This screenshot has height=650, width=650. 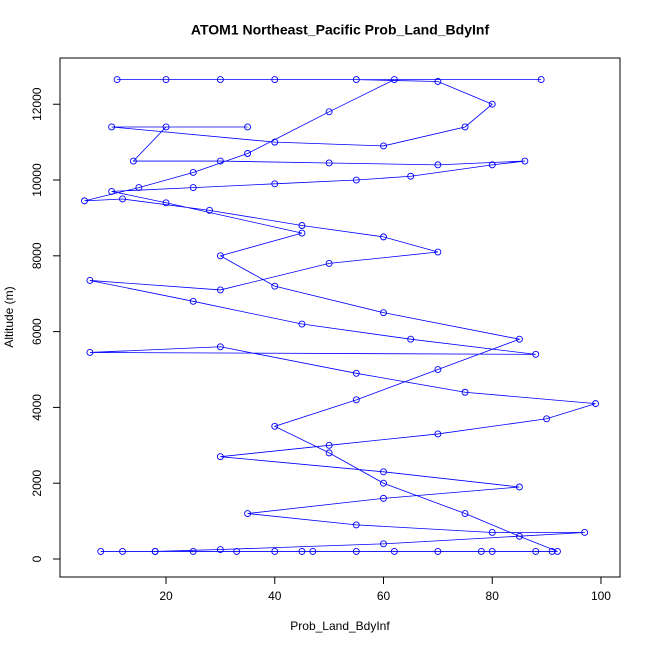 I want to click on chart-title: ATOM1 Northeast_Pacific Prob_Land_BdyInf, so click(x=340, y=30).